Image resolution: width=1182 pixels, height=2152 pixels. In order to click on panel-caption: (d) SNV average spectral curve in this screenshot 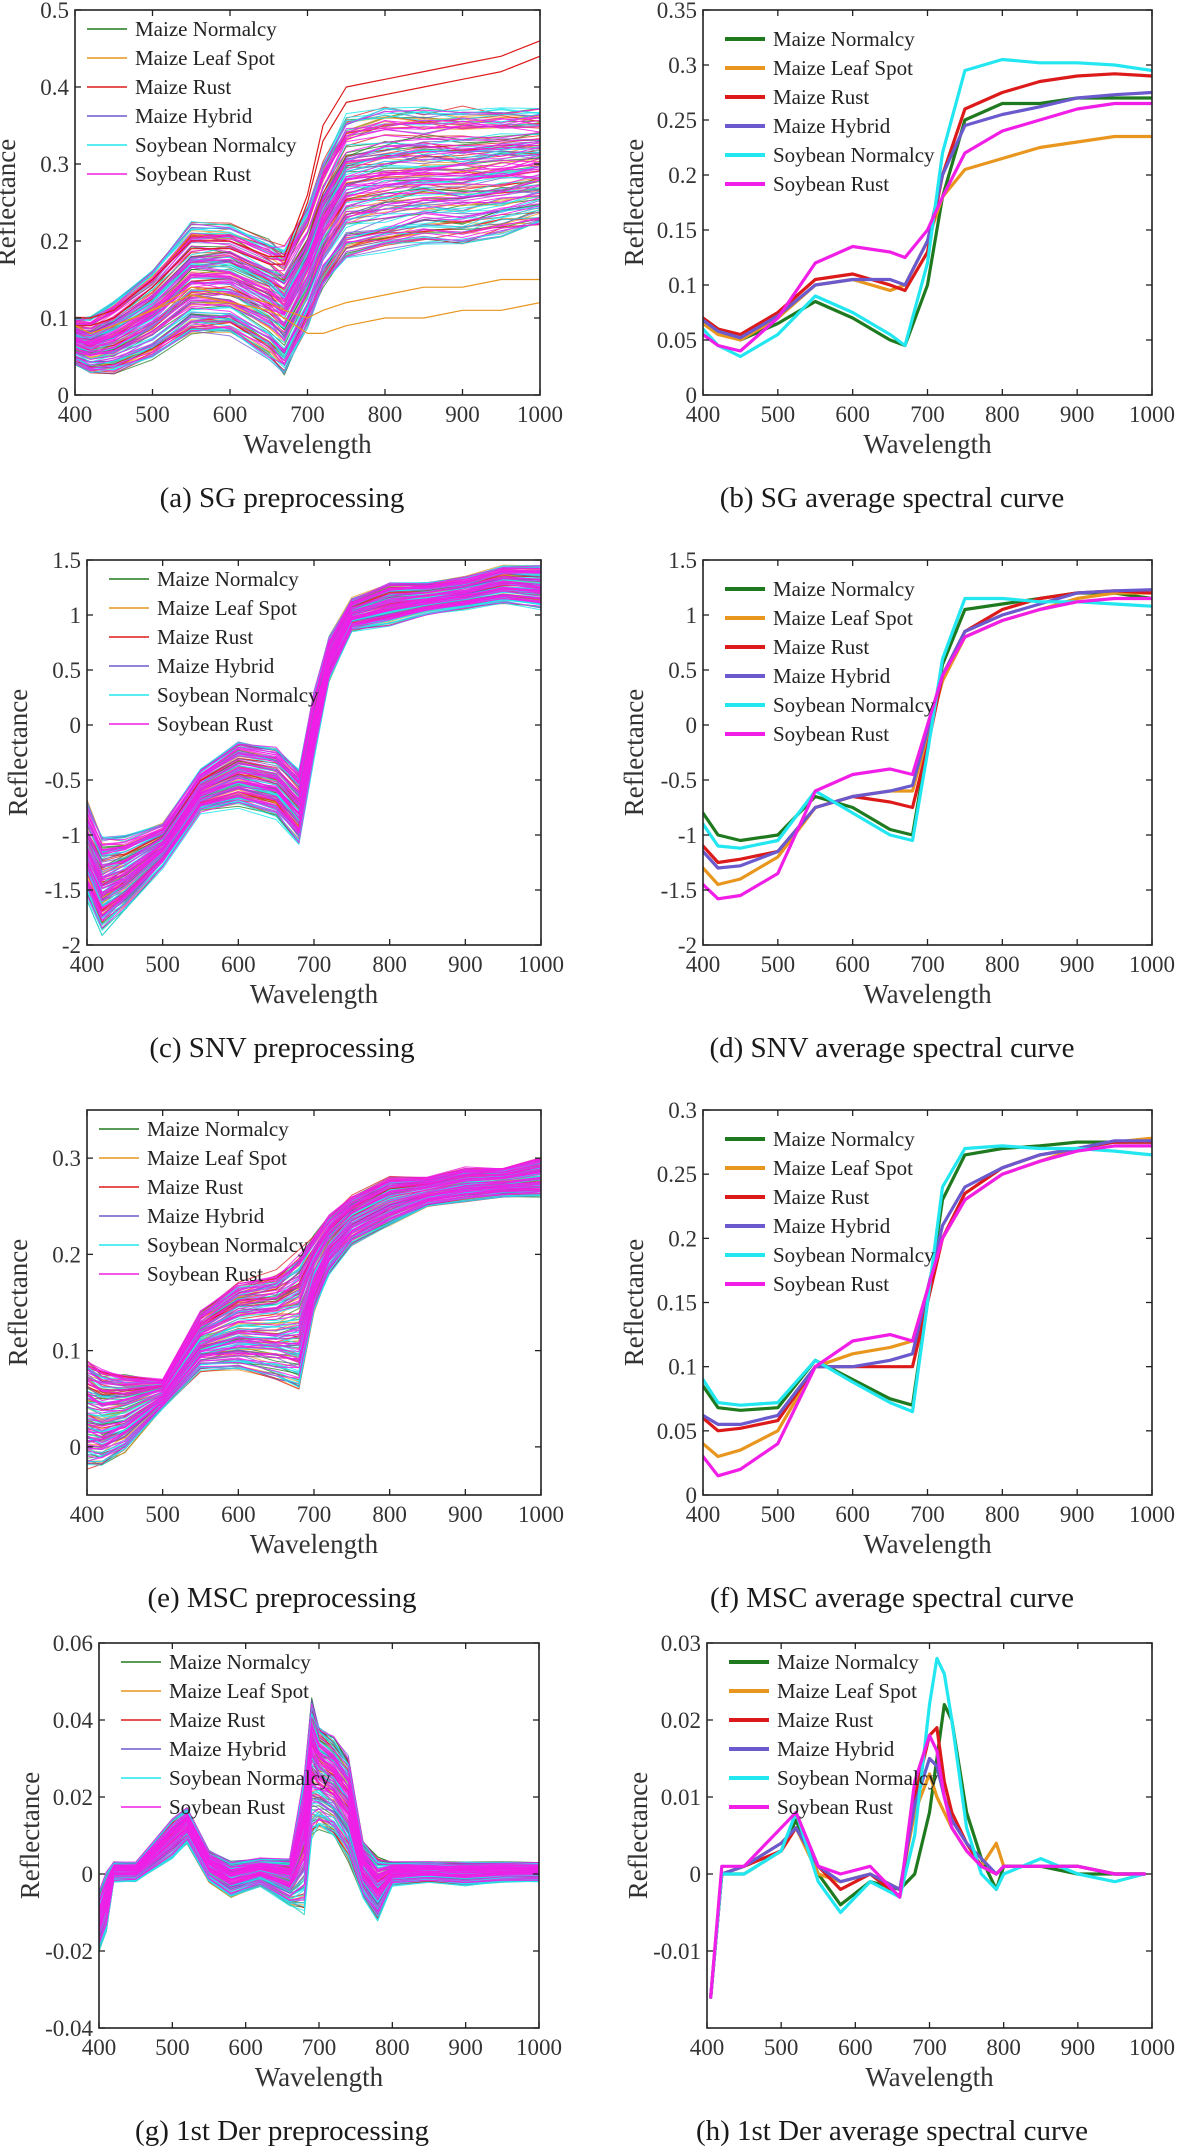, I will do `click(891, 1048)`.